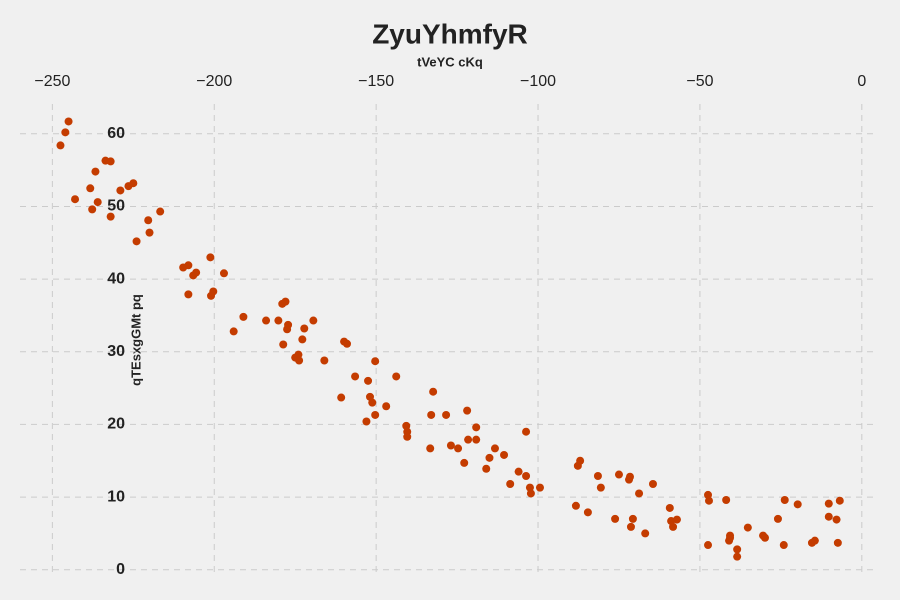 The width and height of the screenshot is (900, 600). I want to click on y-tick-label: 20, so click(116, 424).